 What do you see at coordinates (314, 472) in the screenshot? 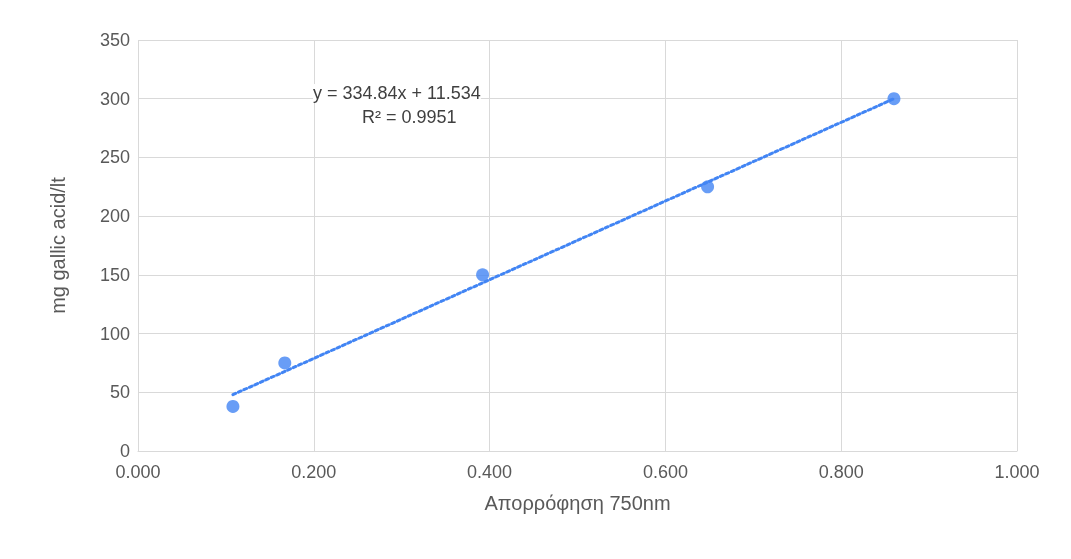
I see `x-tick-label: 0.200` at bounding box center [314, 472].